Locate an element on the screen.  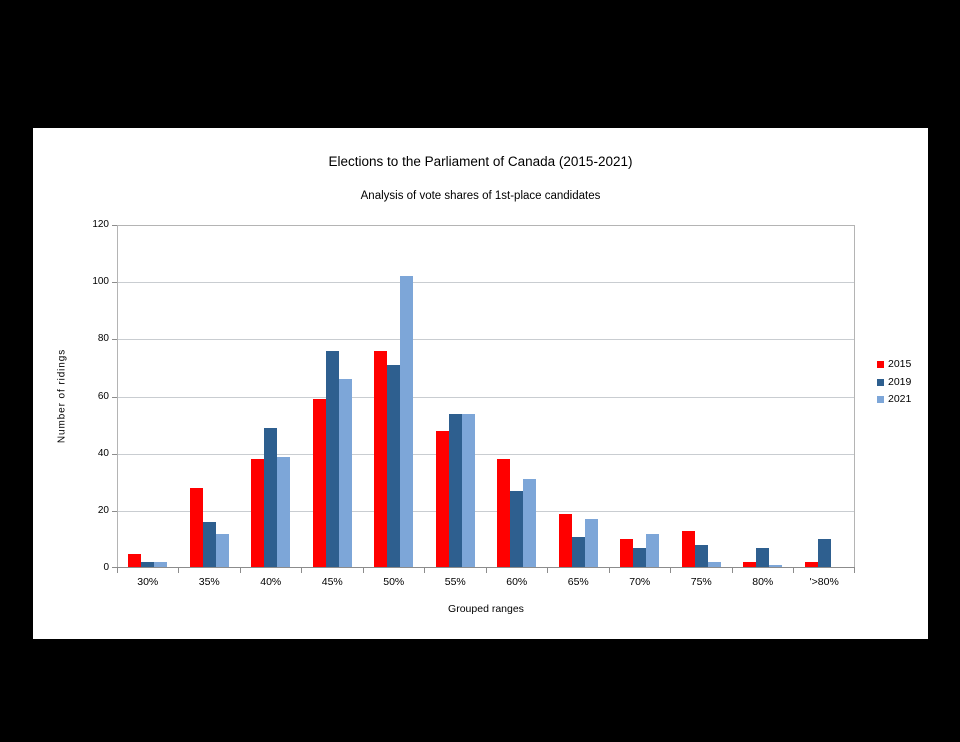
x-axis-tick-label: 60% is located at coordinates (517, 582).